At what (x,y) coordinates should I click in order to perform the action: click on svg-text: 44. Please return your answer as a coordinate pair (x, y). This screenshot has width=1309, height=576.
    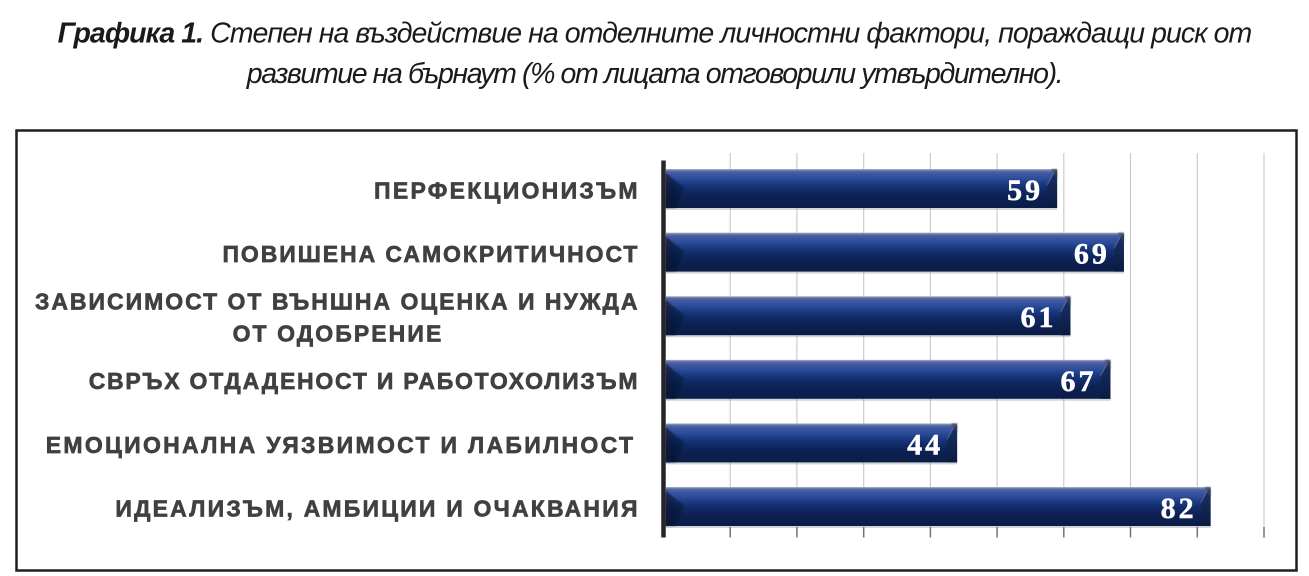
    Looking at the image, I should click on (925, 444).